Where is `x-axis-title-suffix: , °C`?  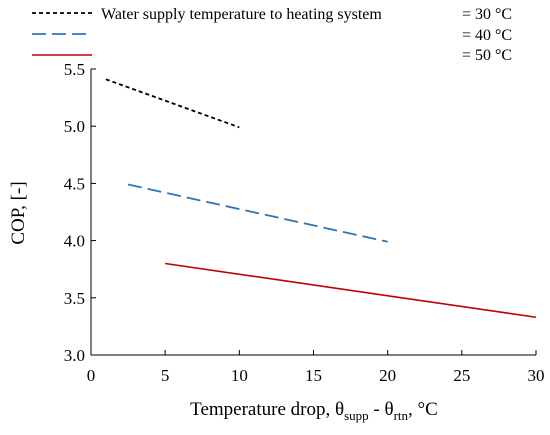 x-axis-title-suffix: , °C is located at coordinates (423, 409).